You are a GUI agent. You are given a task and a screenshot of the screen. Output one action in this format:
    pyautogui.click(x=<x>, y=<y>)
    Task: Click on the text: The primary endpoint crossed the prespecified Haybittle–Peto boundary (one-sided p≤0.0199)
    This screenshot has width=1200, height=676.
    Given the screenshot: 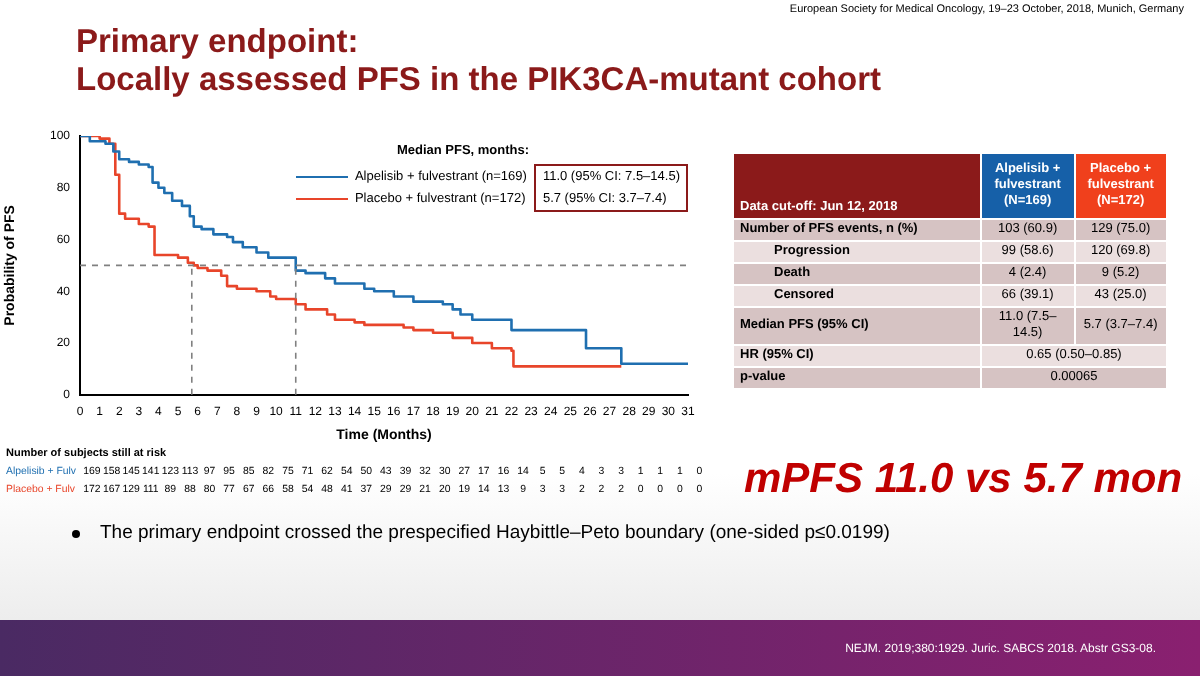 What is the action you would take?
    pyautogui.click(x=495, y=533)
    